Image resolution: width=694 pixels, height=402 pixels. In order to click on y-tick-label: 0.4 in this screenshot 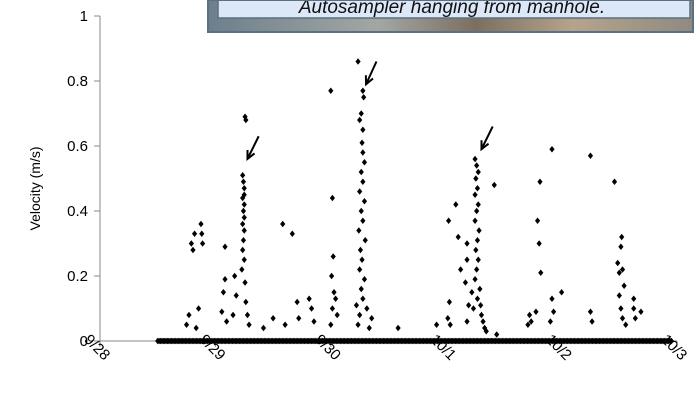, I will do `click(77, 211)`.